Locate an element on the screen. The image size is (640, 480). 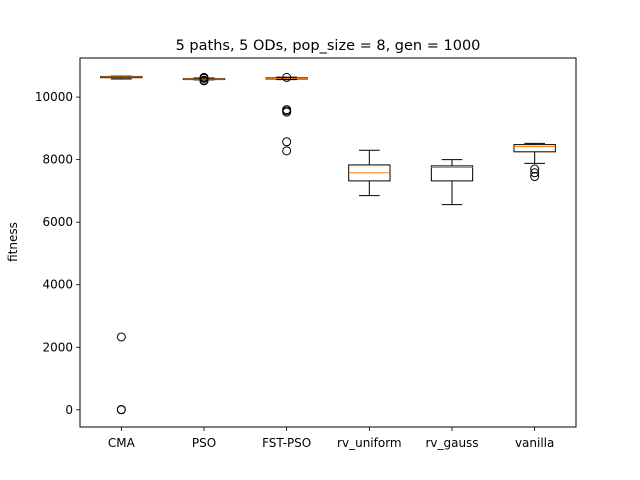
x-tick-label: rv_uniform is located at coordinates (369, 443).